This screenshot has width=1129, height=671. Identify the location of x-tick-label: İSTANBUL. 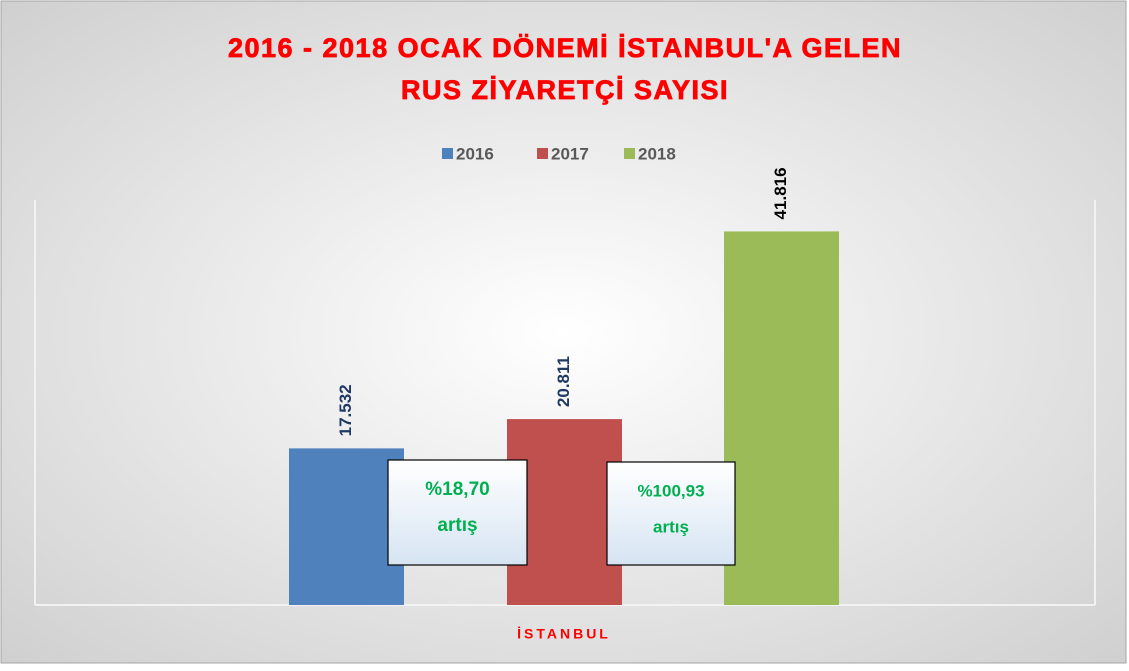
(564, 634).